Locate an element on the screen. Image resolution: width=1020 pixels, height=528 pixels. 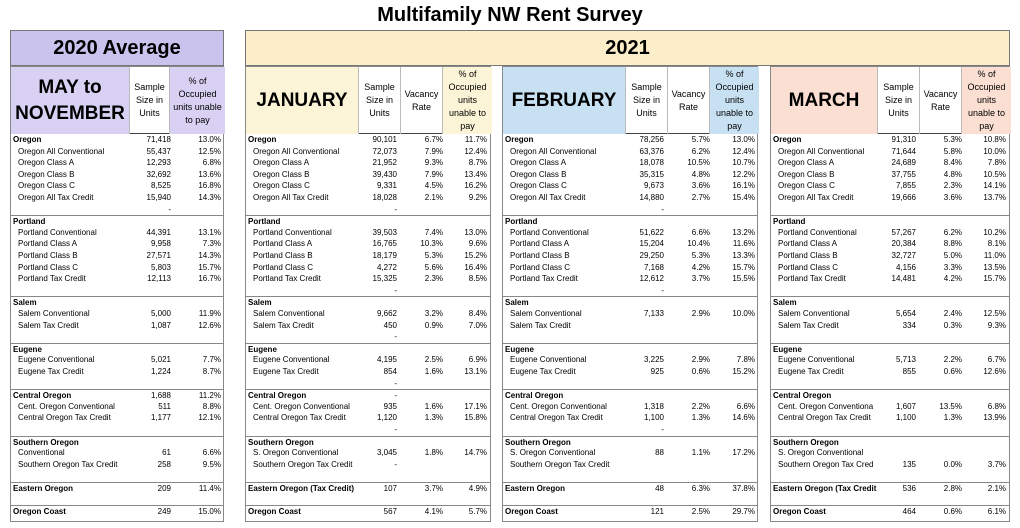
row-label: Conventional is located at coordinates (41, 453).